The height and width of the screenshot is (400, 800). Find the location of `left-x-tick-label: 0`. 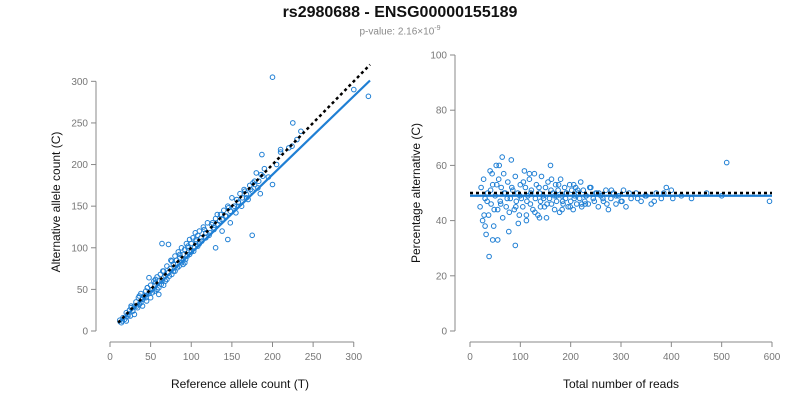

left-x-tick-label: 0 is located at coordinates (110, 357).